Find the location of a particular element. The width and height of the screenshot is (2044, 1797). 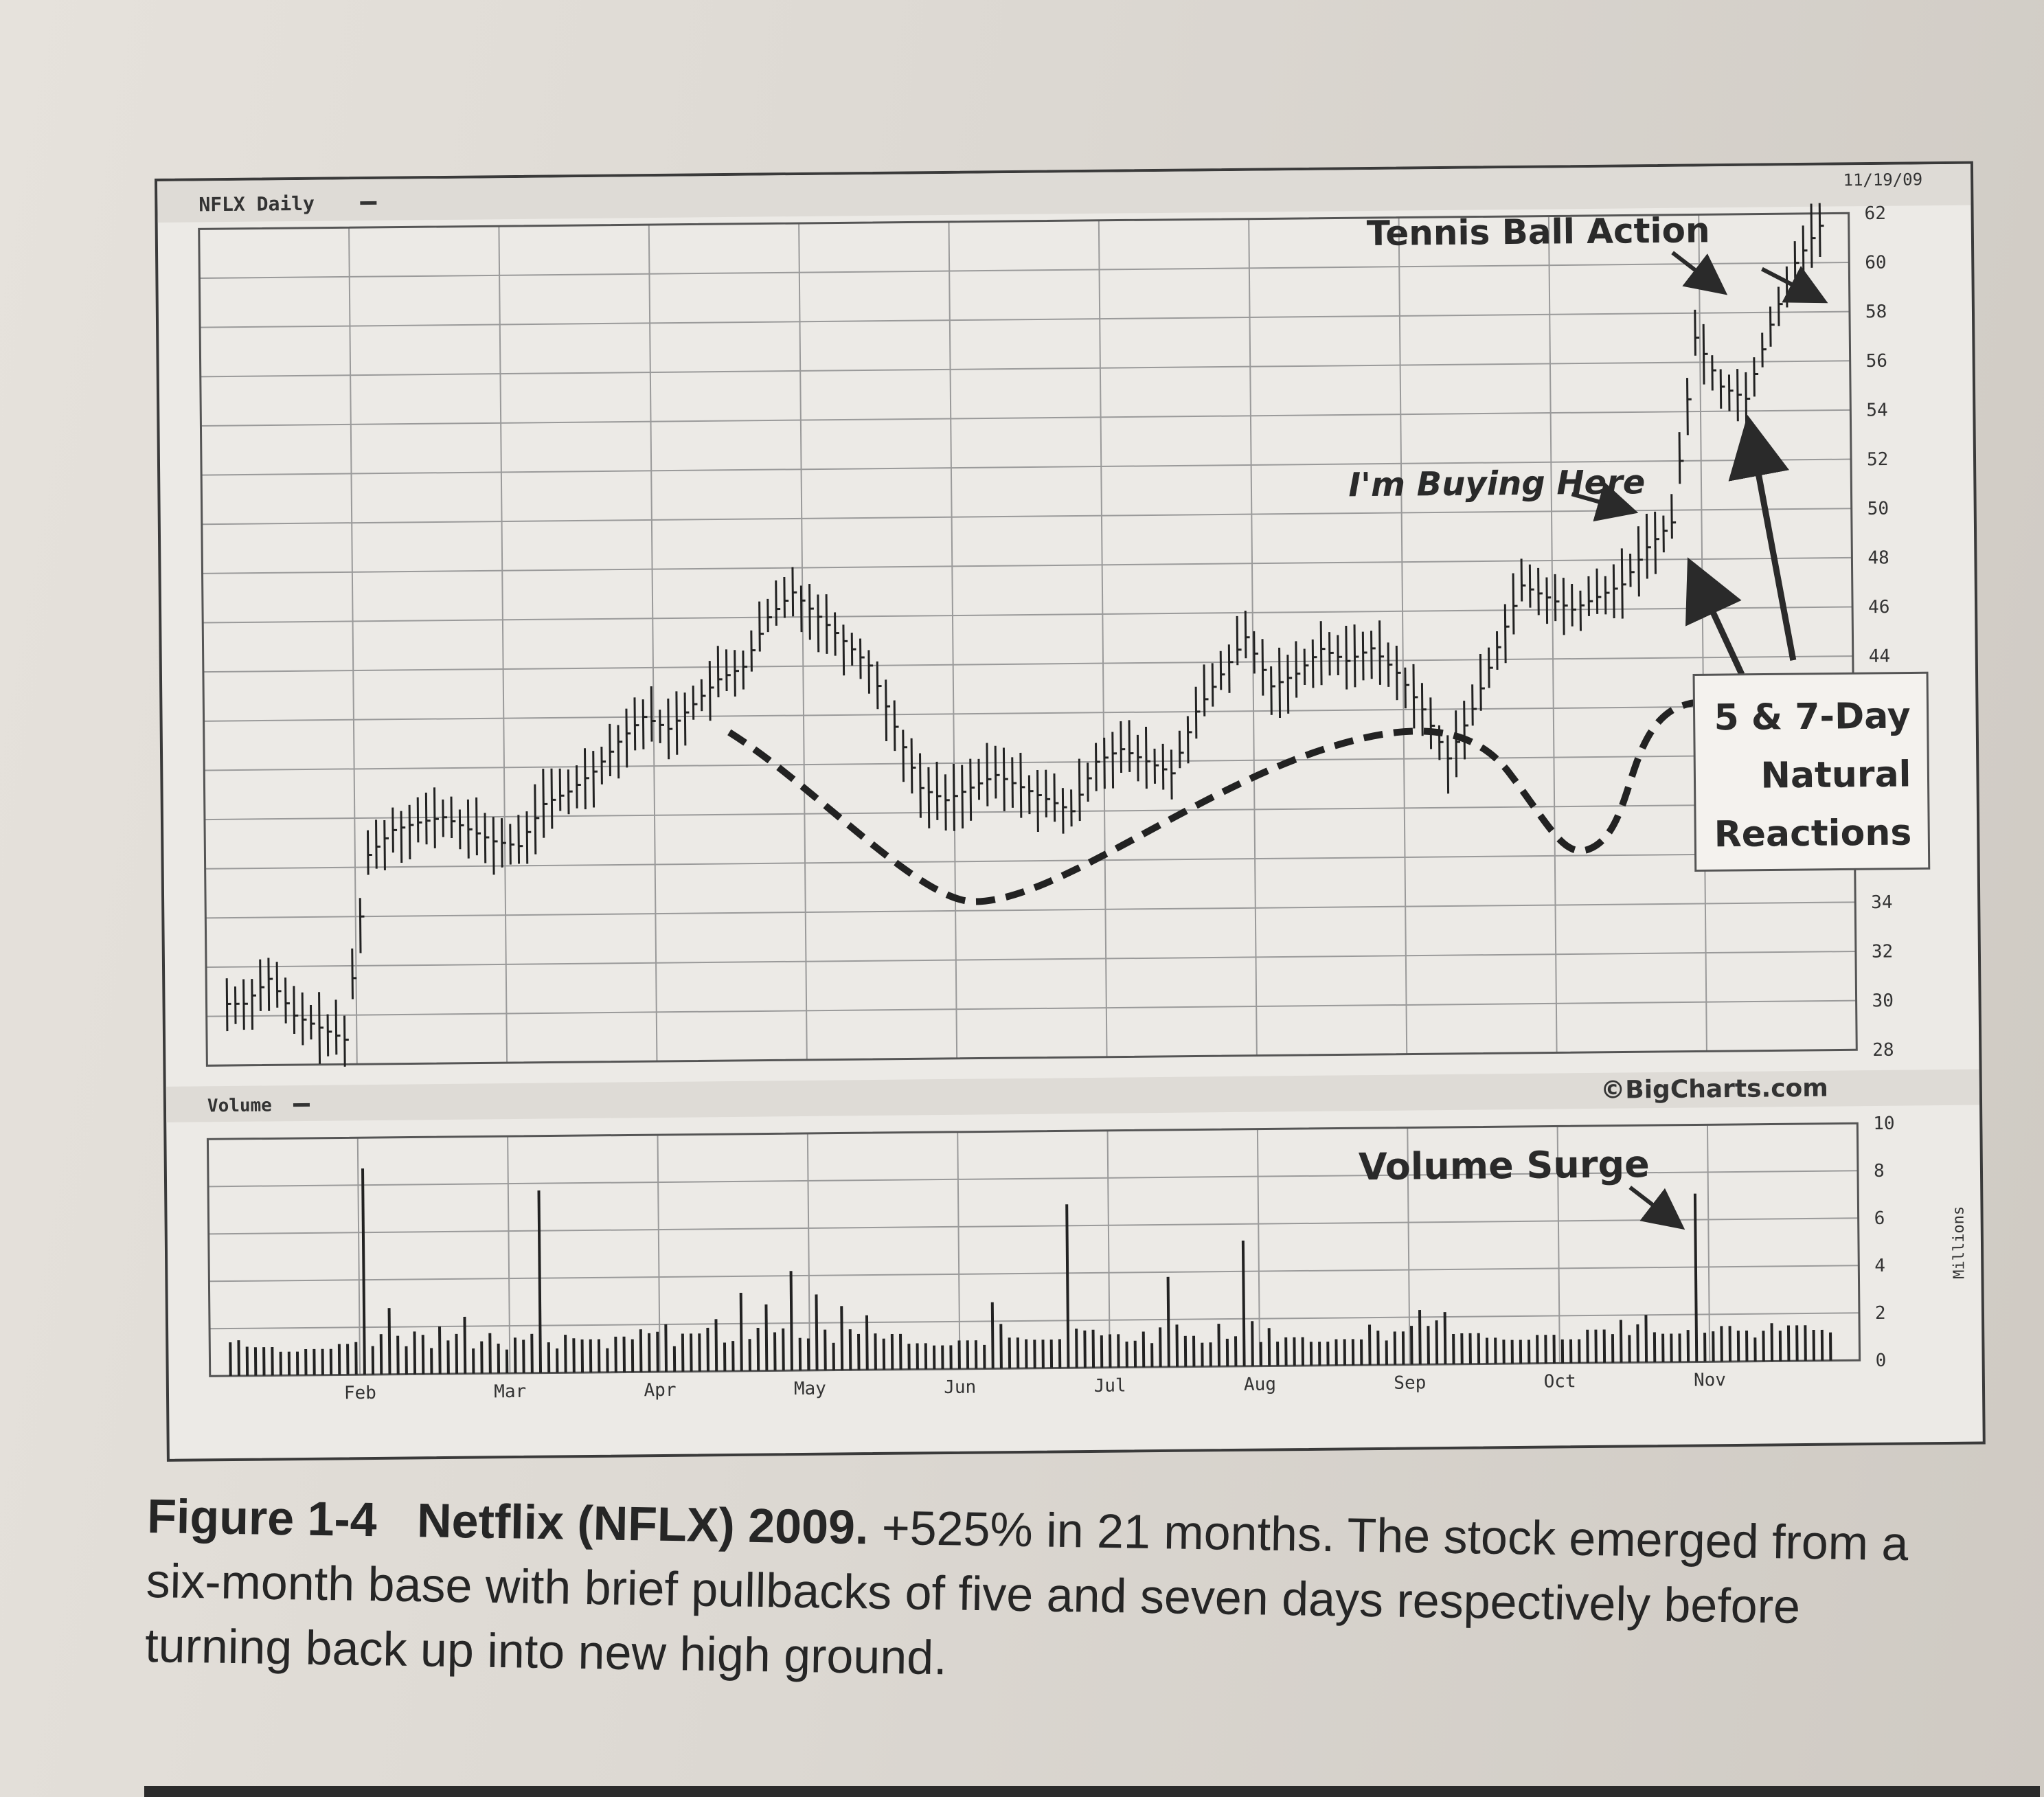

month-label: Jun is located at coordinates (960, 1387).